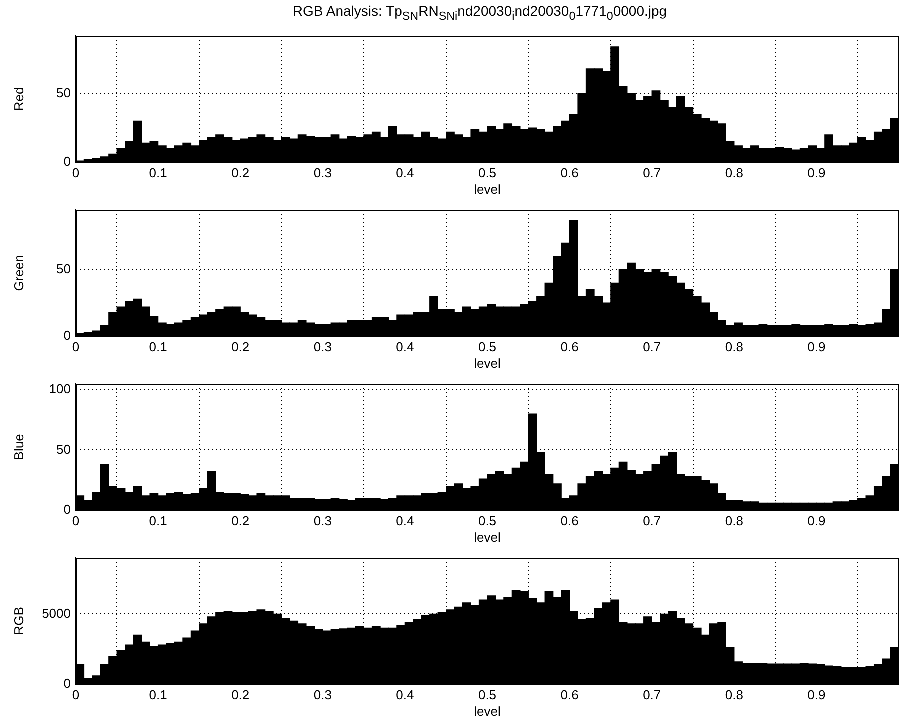 The width and height of the screenshot is (900, 722). What do you see at coordinates (480, 13) in the screenshot?
I see `chart-title: RGB Analysis: Tp$_{SN}$RN$_{SNi}$nd20030$_{i}$nd20030$_{0}$1771$_{0}$0000.jpg` at bounding box center [480, 13].